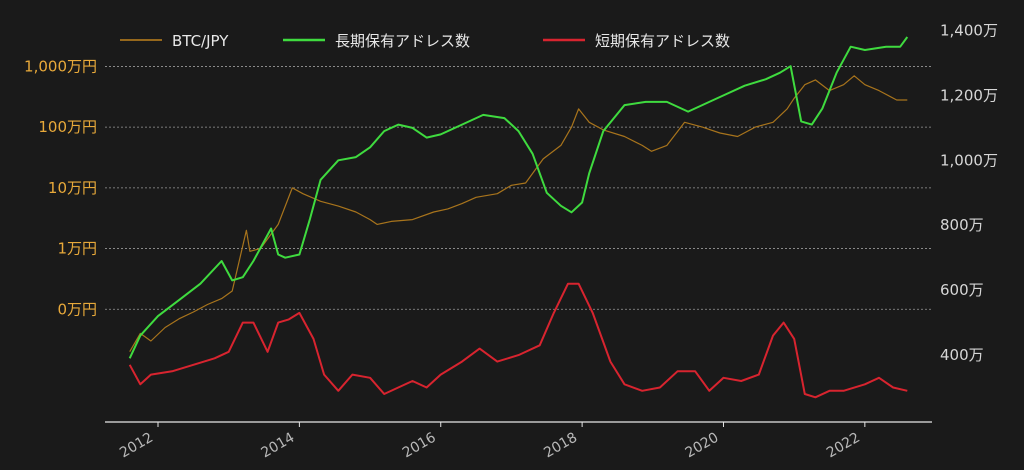 The width and height of the screenshot is (1024, 470). What do you see at coordinates (962, 225) in the screenshot?
I see `right-tick-label: 800万` at bounding box center [962, 225].